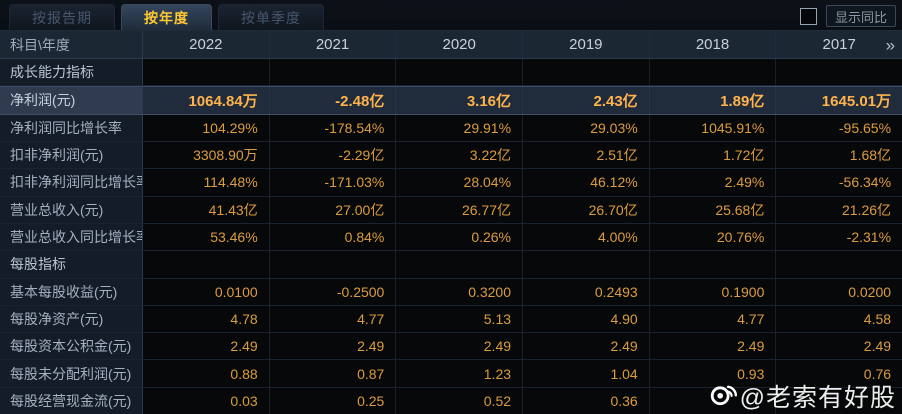  I want to click on row-label: 每股资本公积金(元), so click(71, 346).